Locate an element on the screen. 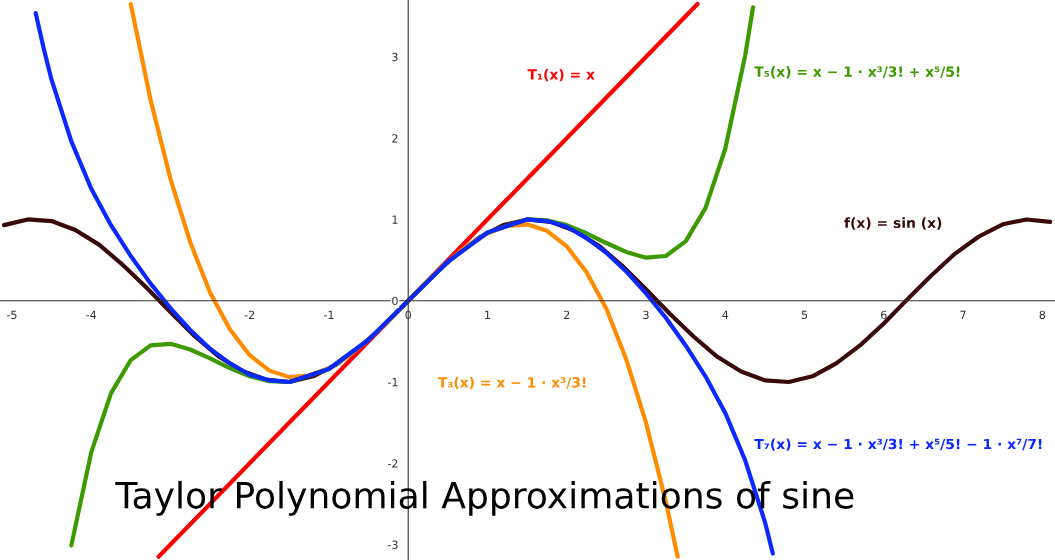 This screenshot has width=1055, height=560. y-tick-label: -1 is located at coordinates (392, 382).